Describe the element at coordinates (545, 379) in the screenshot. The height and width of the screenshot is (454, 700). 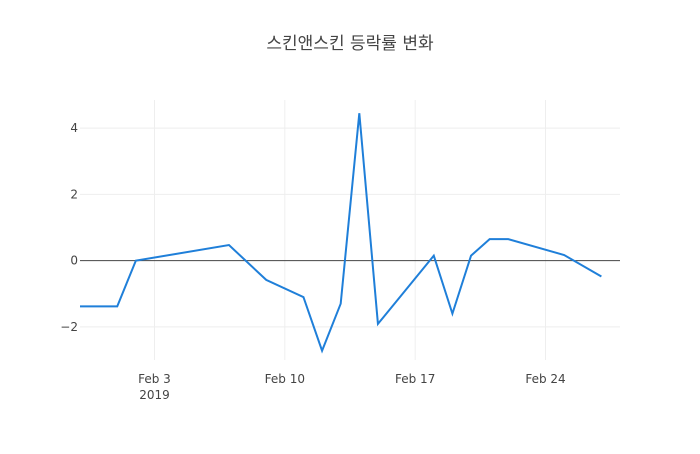
I see `x-tick-label: Feb 24` at that location.